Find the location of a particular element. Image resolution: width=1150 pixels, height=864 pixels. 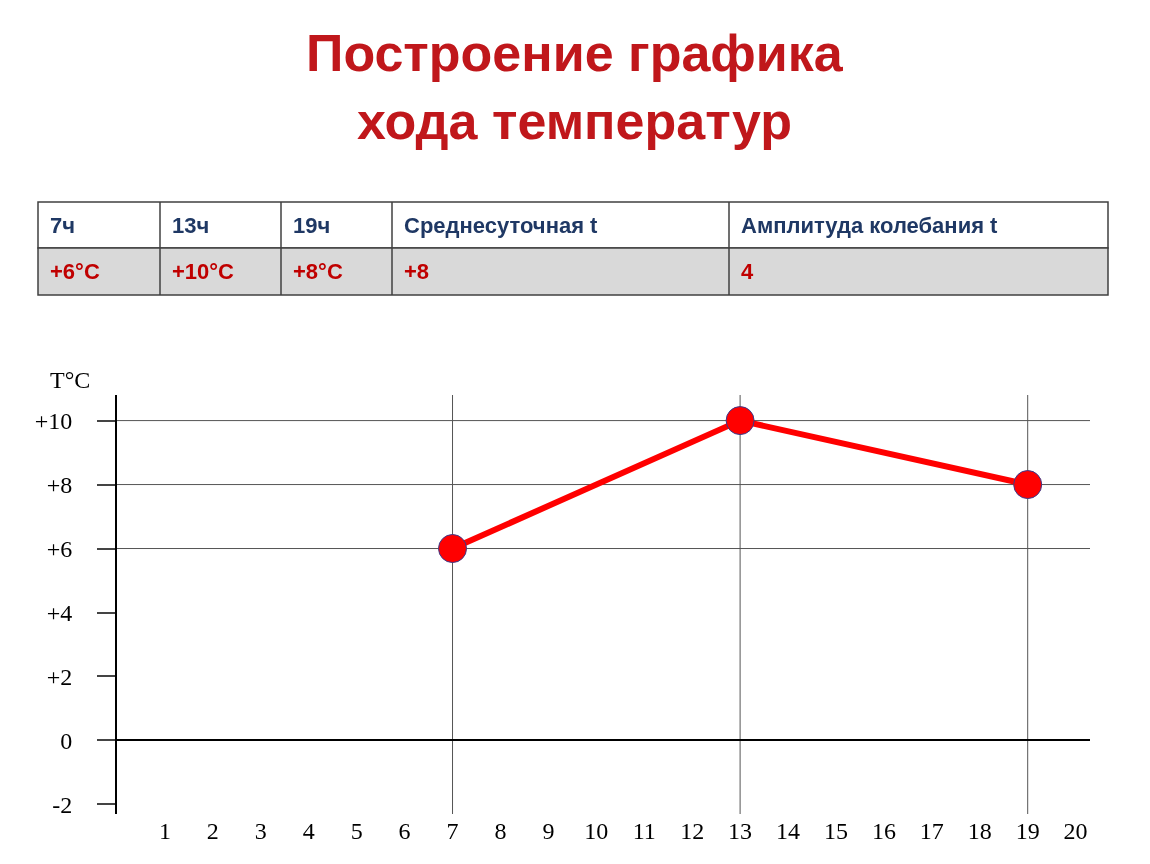

x-tick-label: 4 is located at coordinates (308, 831).